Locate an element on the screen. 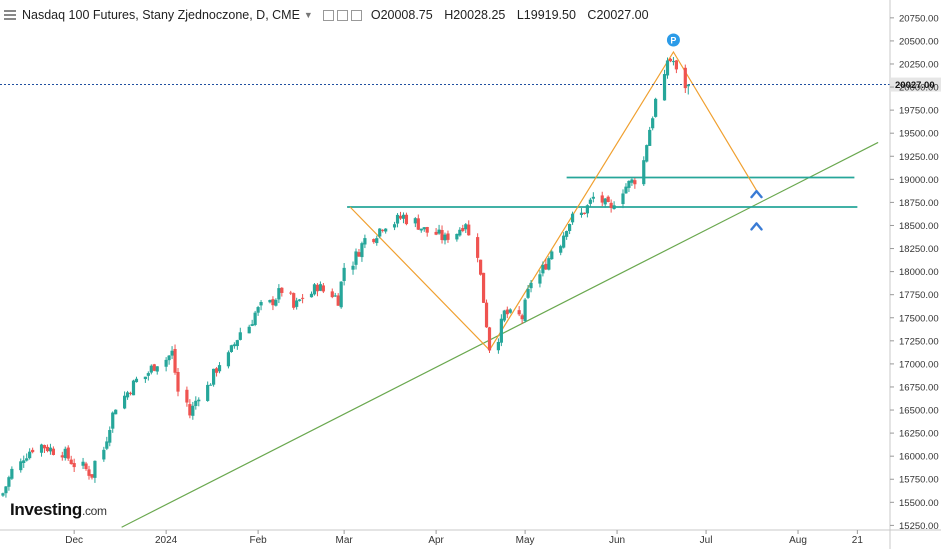 Image resolution: width=941 pixels, height=549 pixels. close-icon is located at coordinates (356, 15).